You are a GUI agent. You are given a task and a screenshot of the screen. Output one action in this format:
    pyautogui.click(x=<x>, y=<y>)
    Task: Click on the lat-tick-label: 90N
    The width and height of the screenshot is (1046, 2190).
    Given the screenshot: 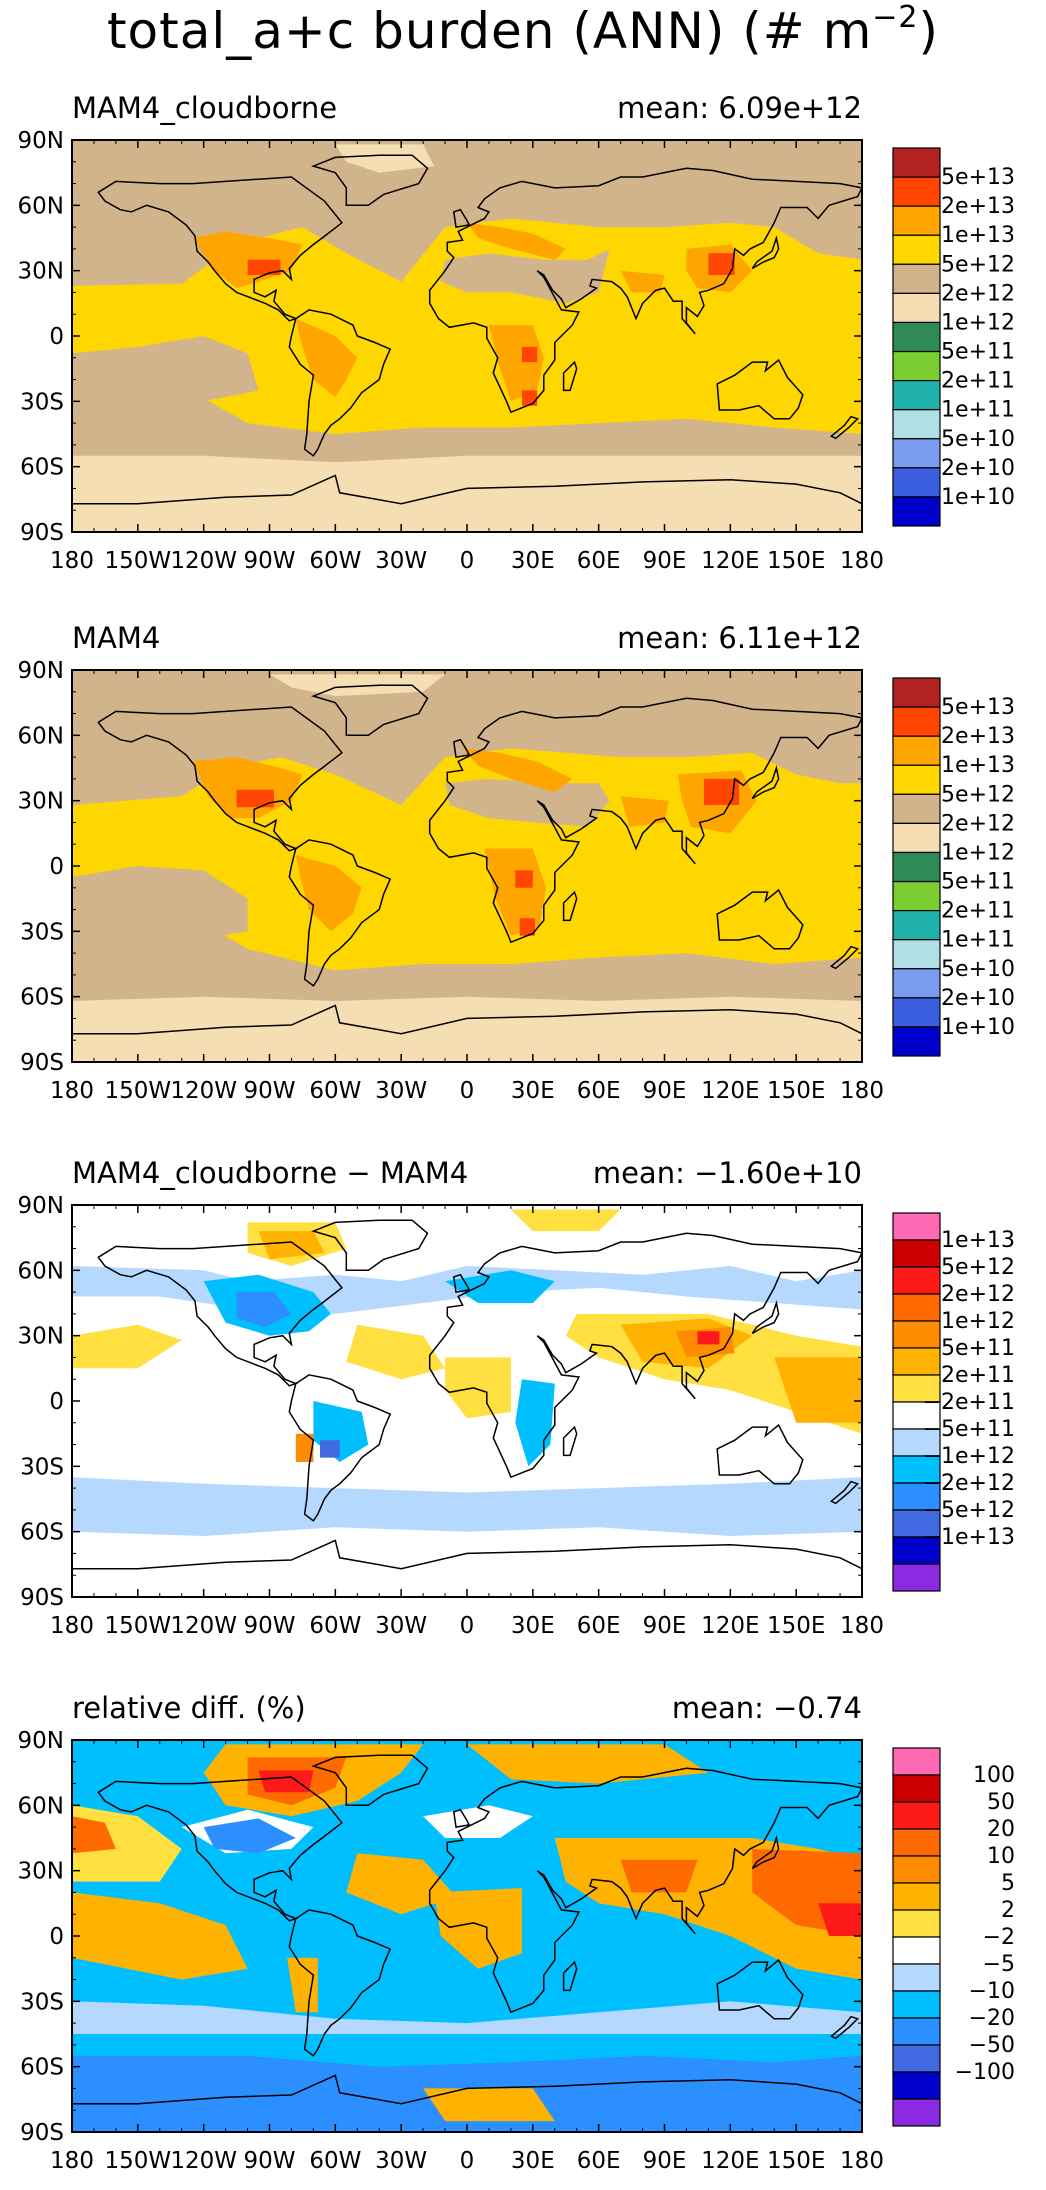 What is the action you would take?
    pyautogui.click(x=41, y=671)
    